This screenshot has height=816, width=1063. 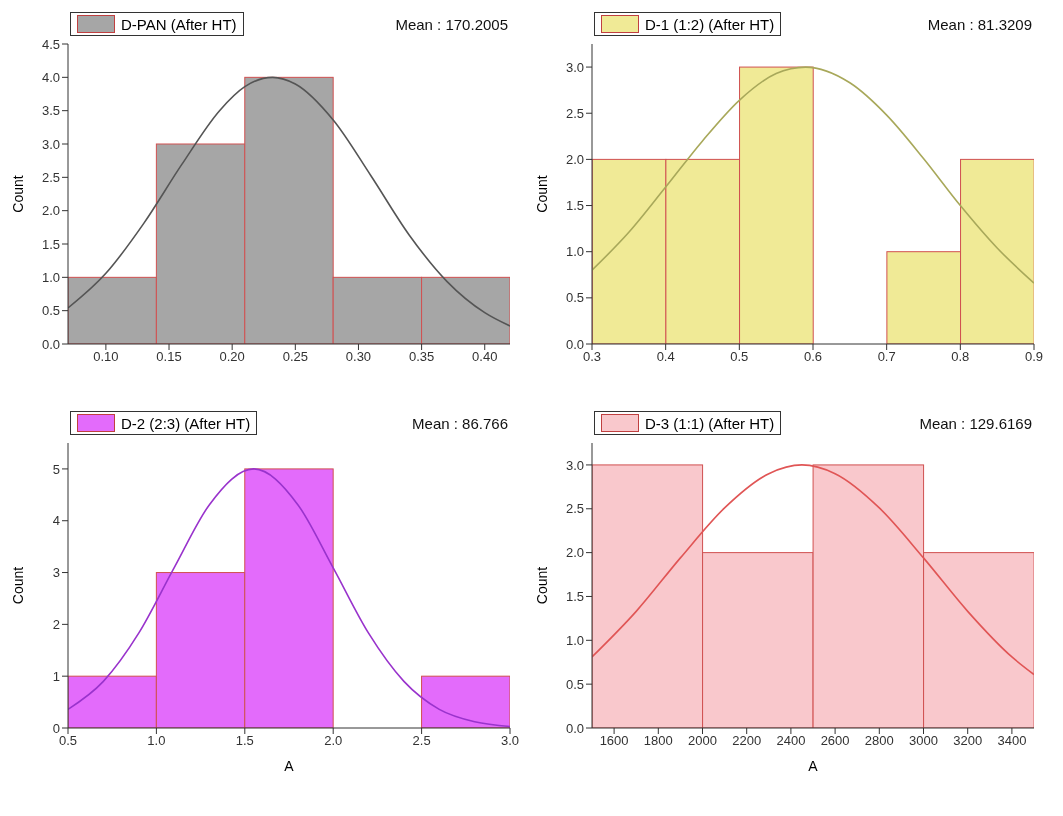 What do you see at coordinates (333, 741) in the screenshot?
I see `x-tick-label: 2.0` at bounding box center [333, 741].